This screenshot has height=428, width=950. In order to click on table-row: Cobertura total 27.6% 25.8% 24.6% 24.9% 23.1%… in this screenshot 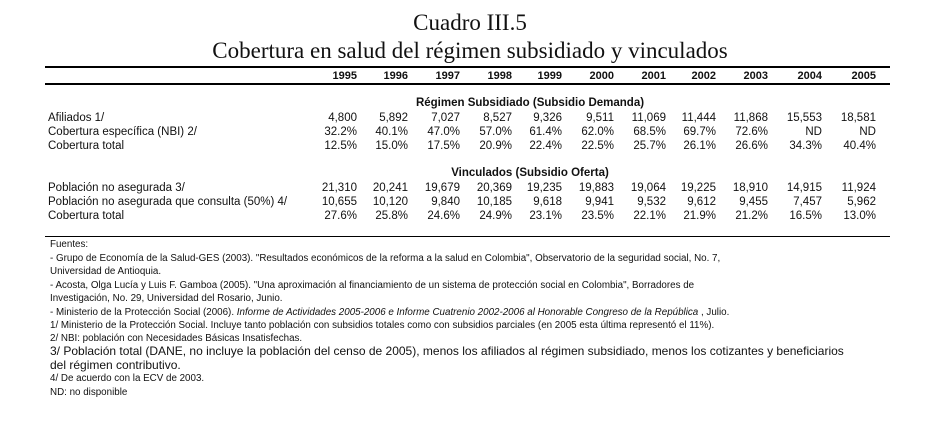, I will do `click(475, 216)`.